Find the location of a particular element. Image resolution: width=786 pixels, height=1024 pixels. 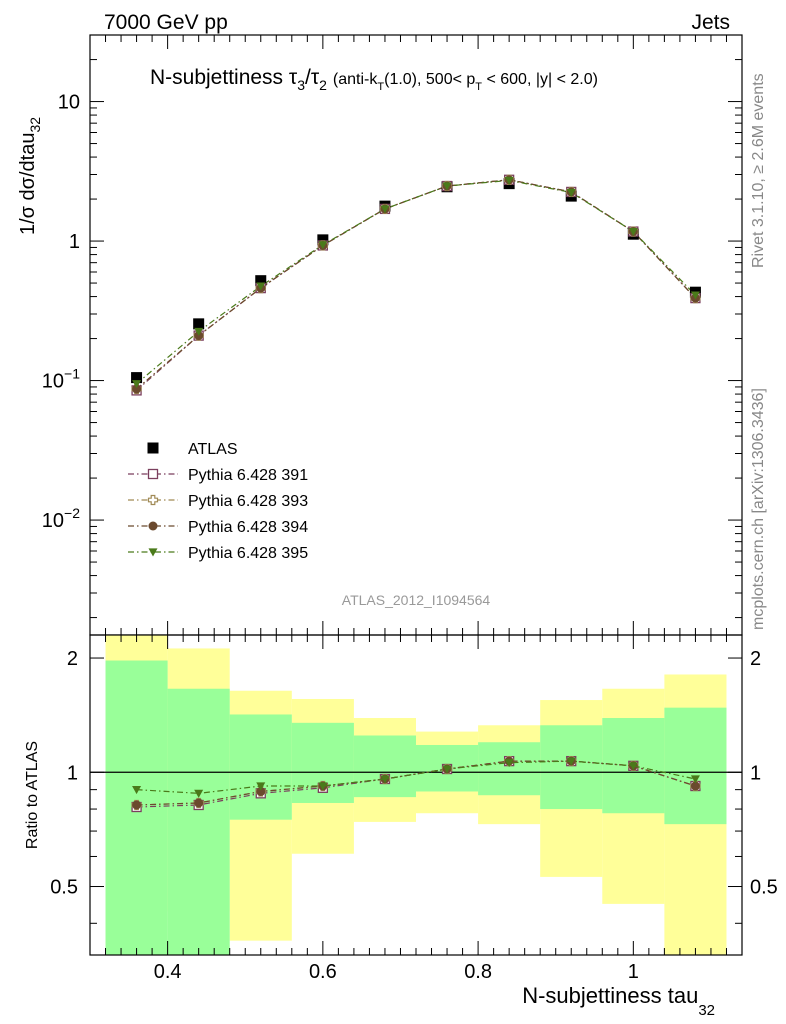

title-sub3: 3 is located at coordinates (301, 85).